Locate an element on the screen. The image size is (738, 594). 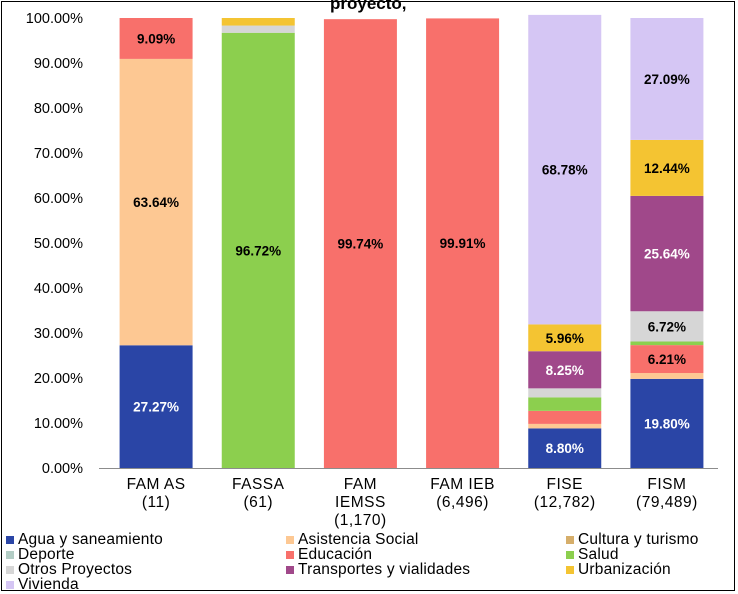
data-label: 6.21% is located at coordinates (667, 359).